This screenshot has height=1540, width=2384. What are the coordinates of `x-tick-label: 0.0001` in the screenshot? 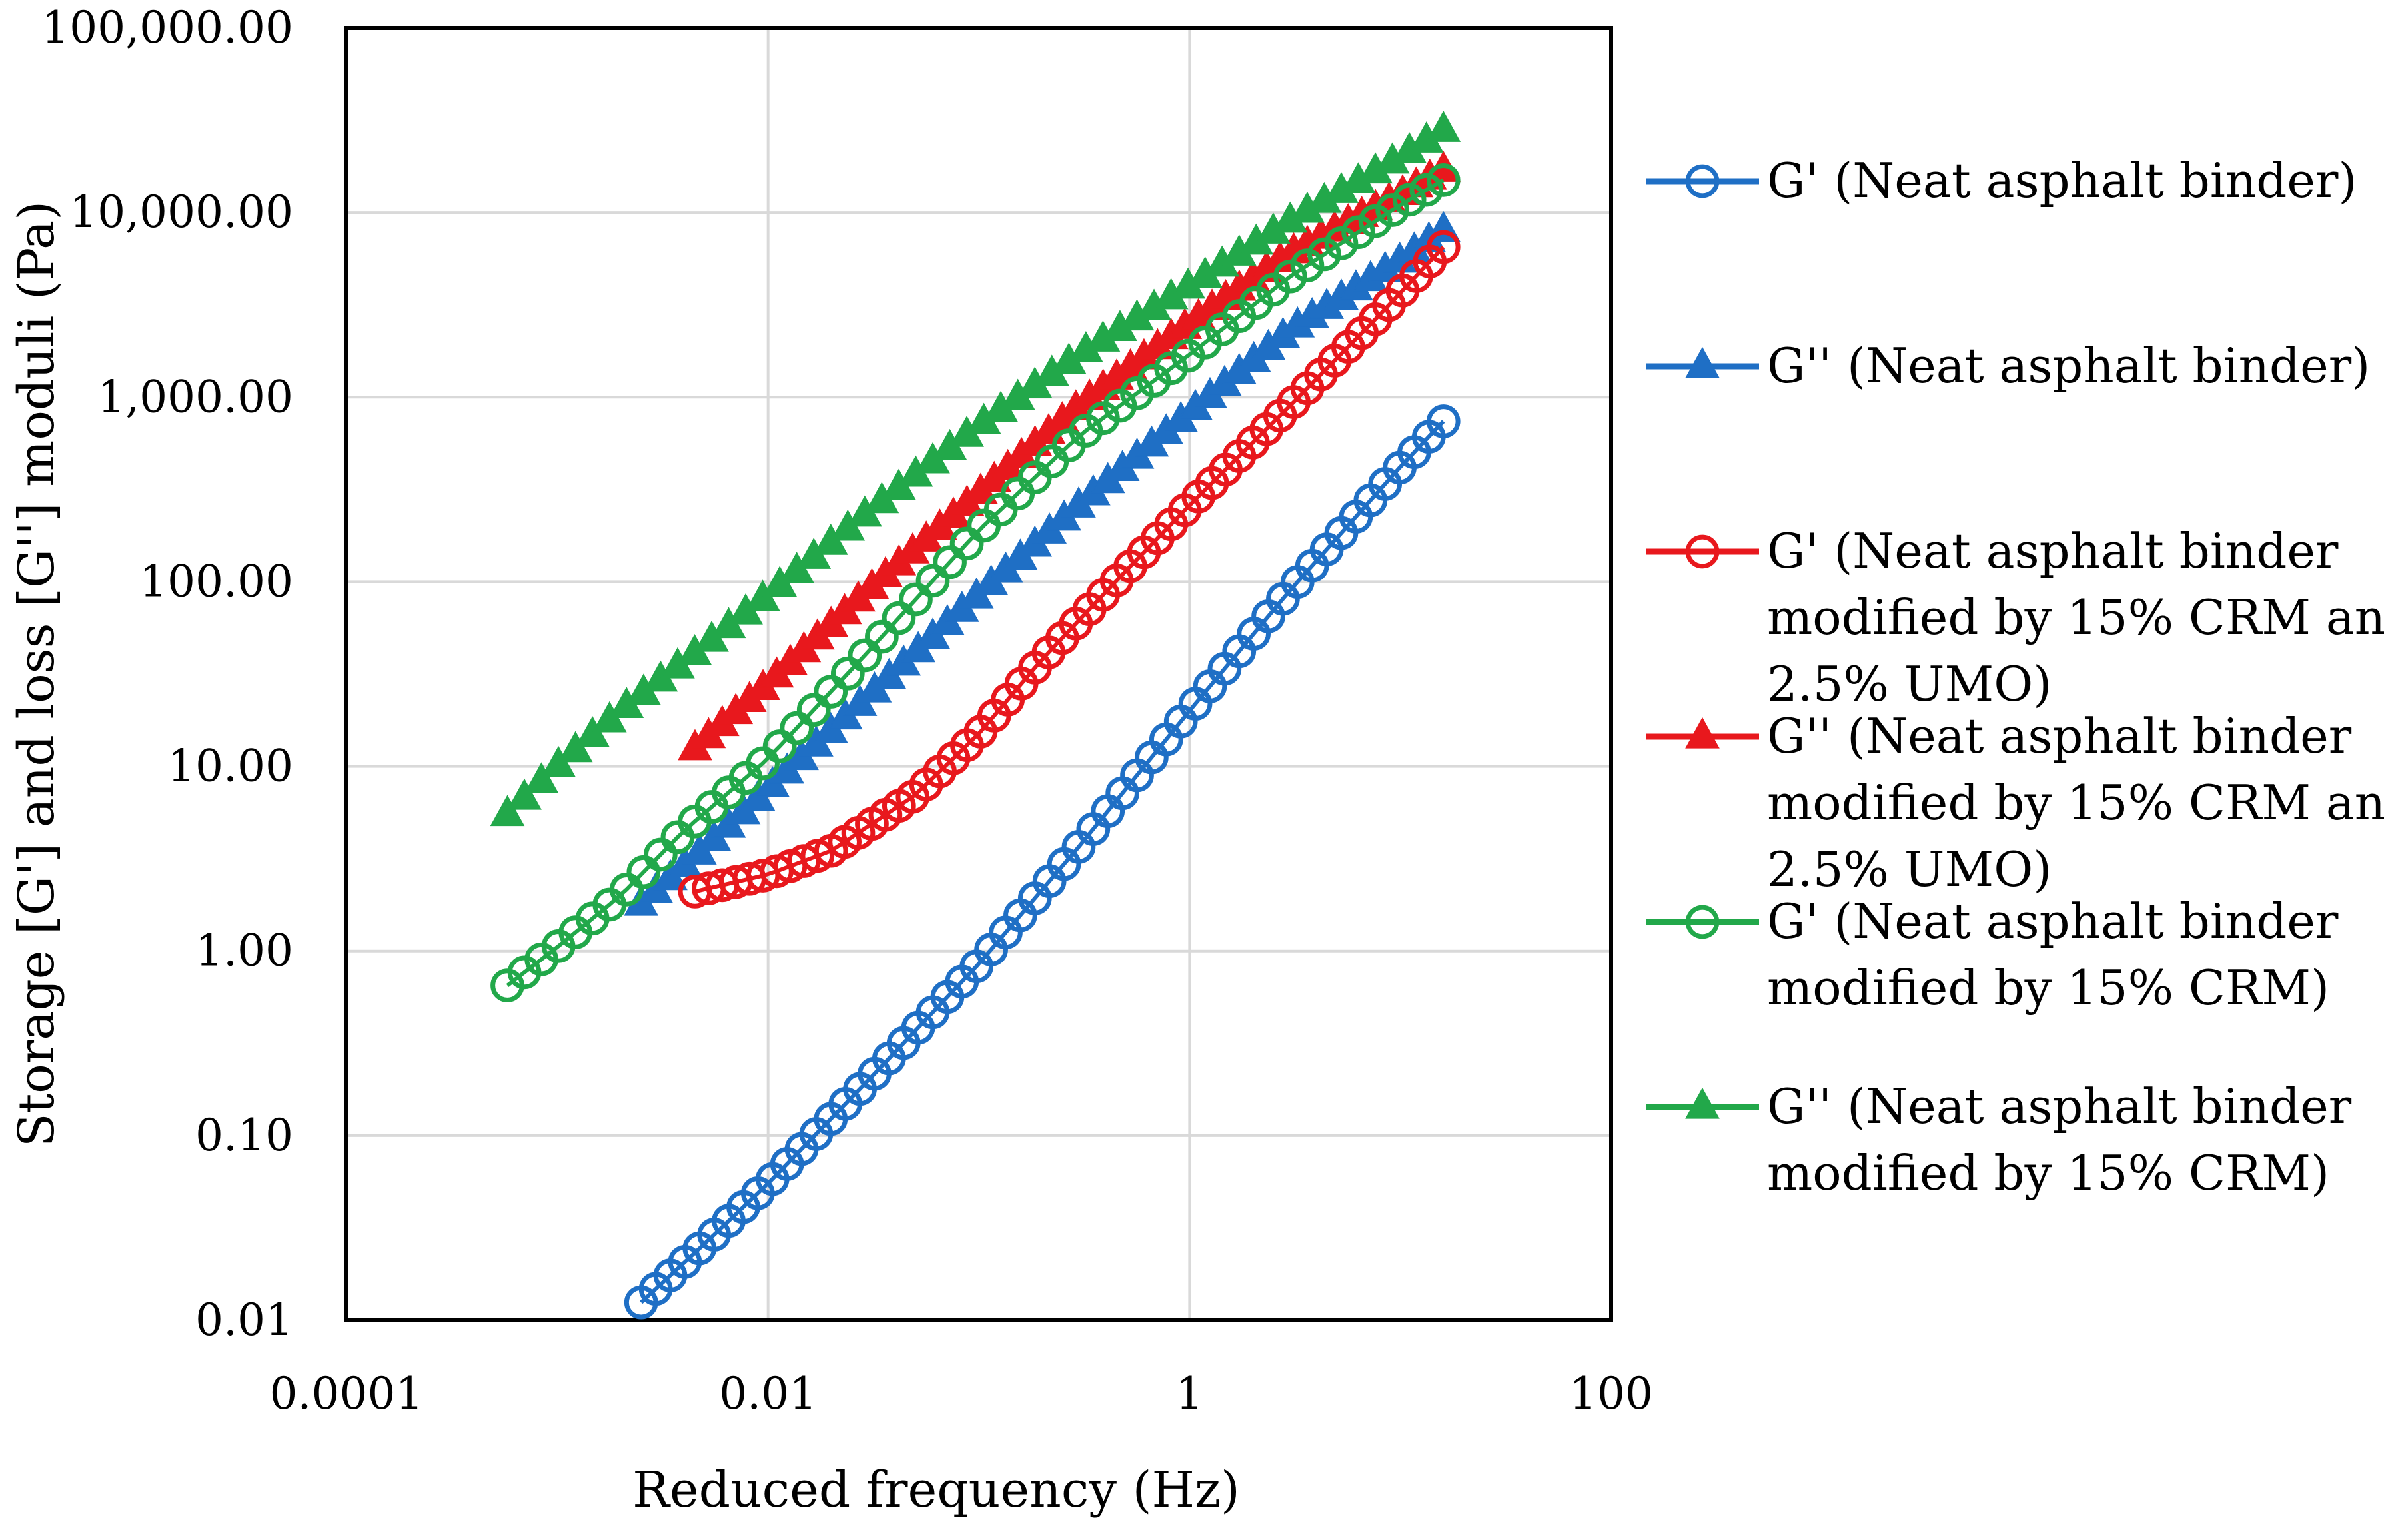 It's located at (347, 1394).